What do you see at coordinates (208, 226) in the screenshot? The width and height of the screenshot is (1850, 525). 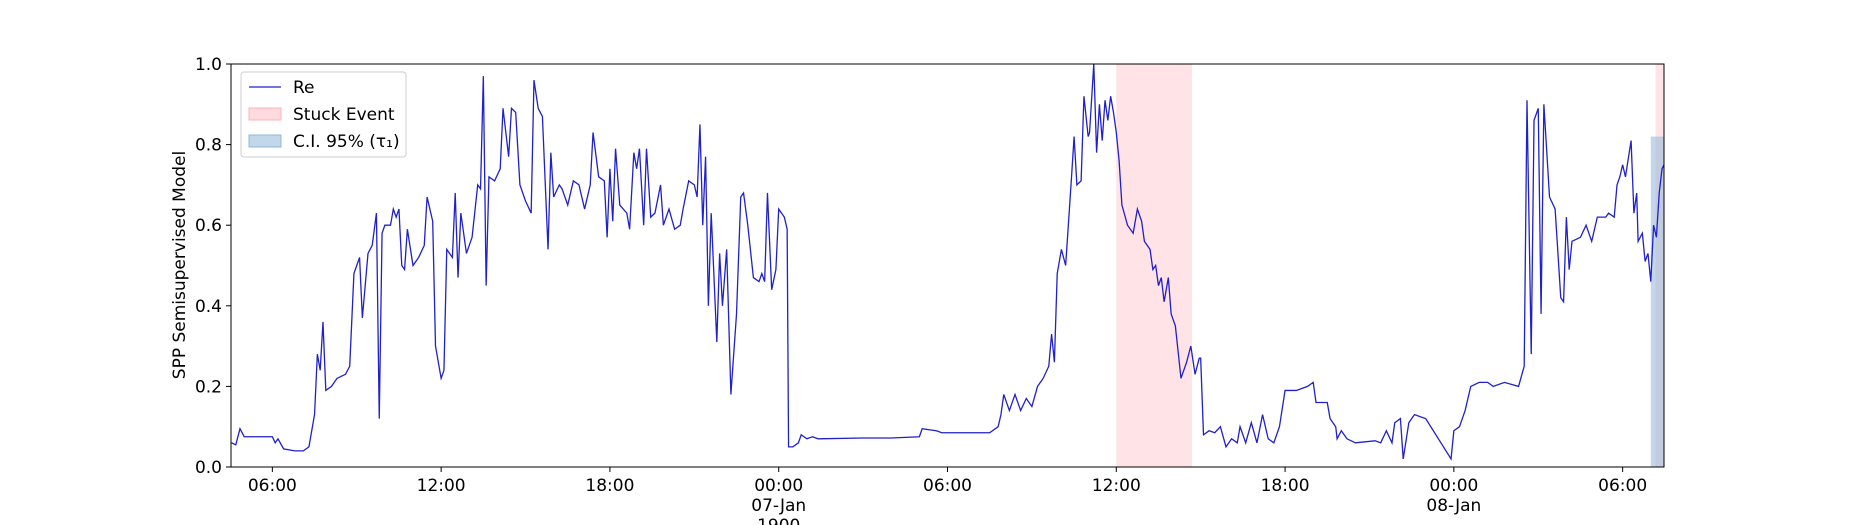 I see `y-tick-label: 0.6` at bounding box center [208, 226].